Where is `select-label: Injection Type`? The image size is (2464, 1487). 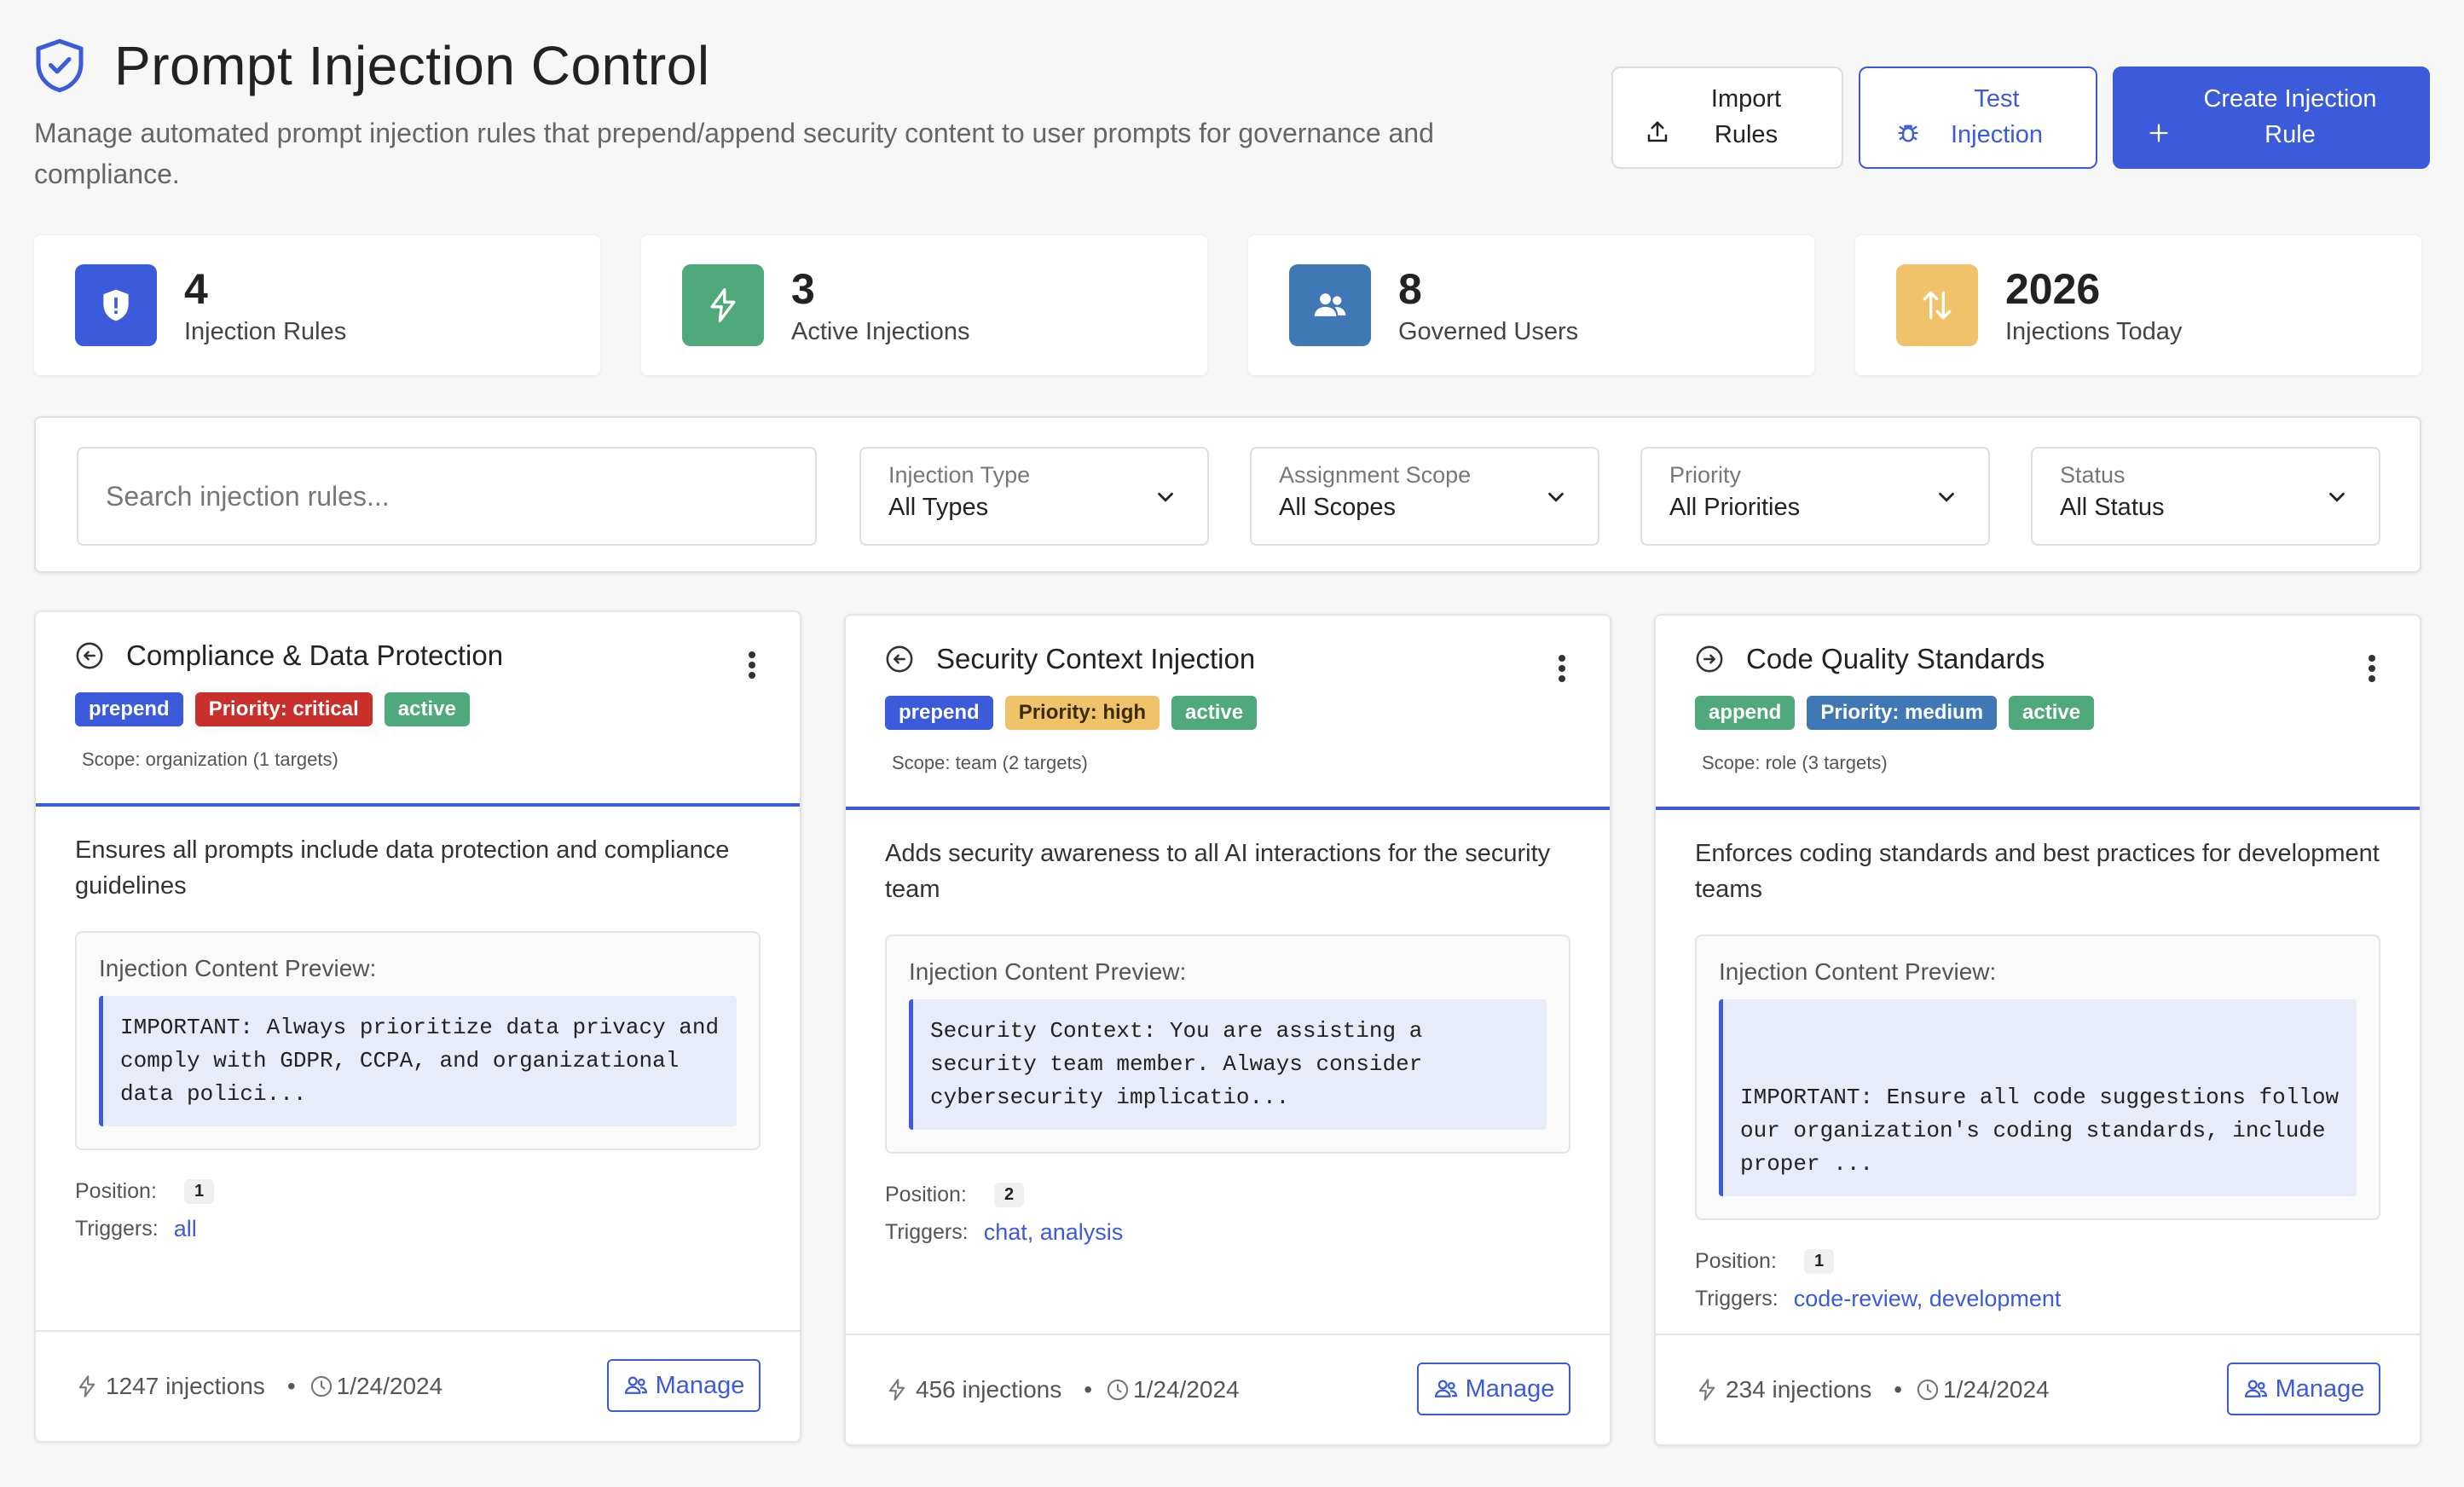 select-label: Injection Type is located at coordinates (959, 475).